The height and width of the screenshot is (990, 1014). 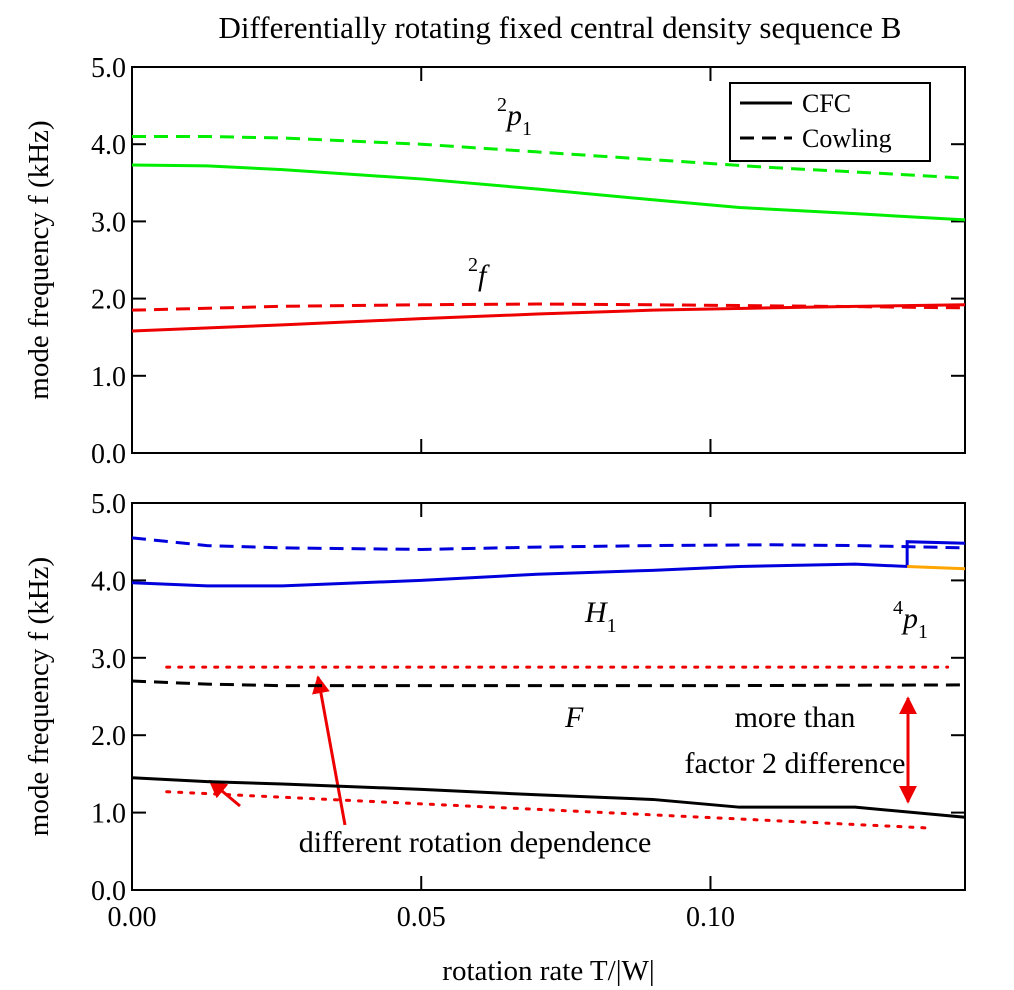 What do you see at coordinates (132, 917) in the screenshot?
I see `x-tick-label: 0.00` at bounding box center [132, 917].